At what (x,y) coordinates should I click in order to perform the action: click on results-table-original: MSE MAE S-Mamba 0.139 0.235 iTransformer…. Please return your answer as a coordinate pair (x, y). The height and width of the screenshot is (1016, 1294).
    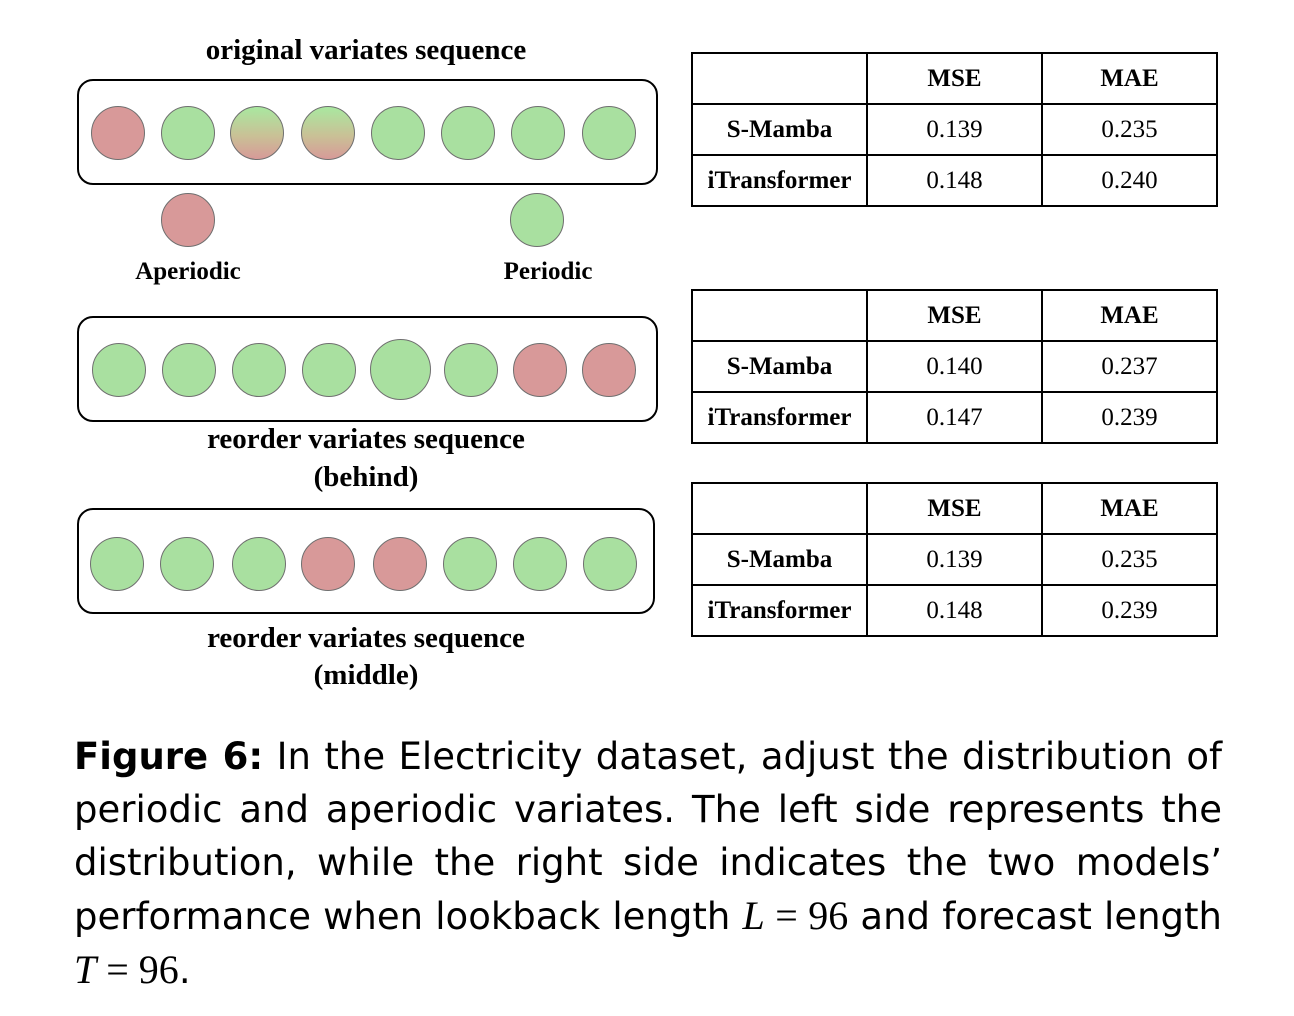
    Looking at the image, I should click on (954, 129).